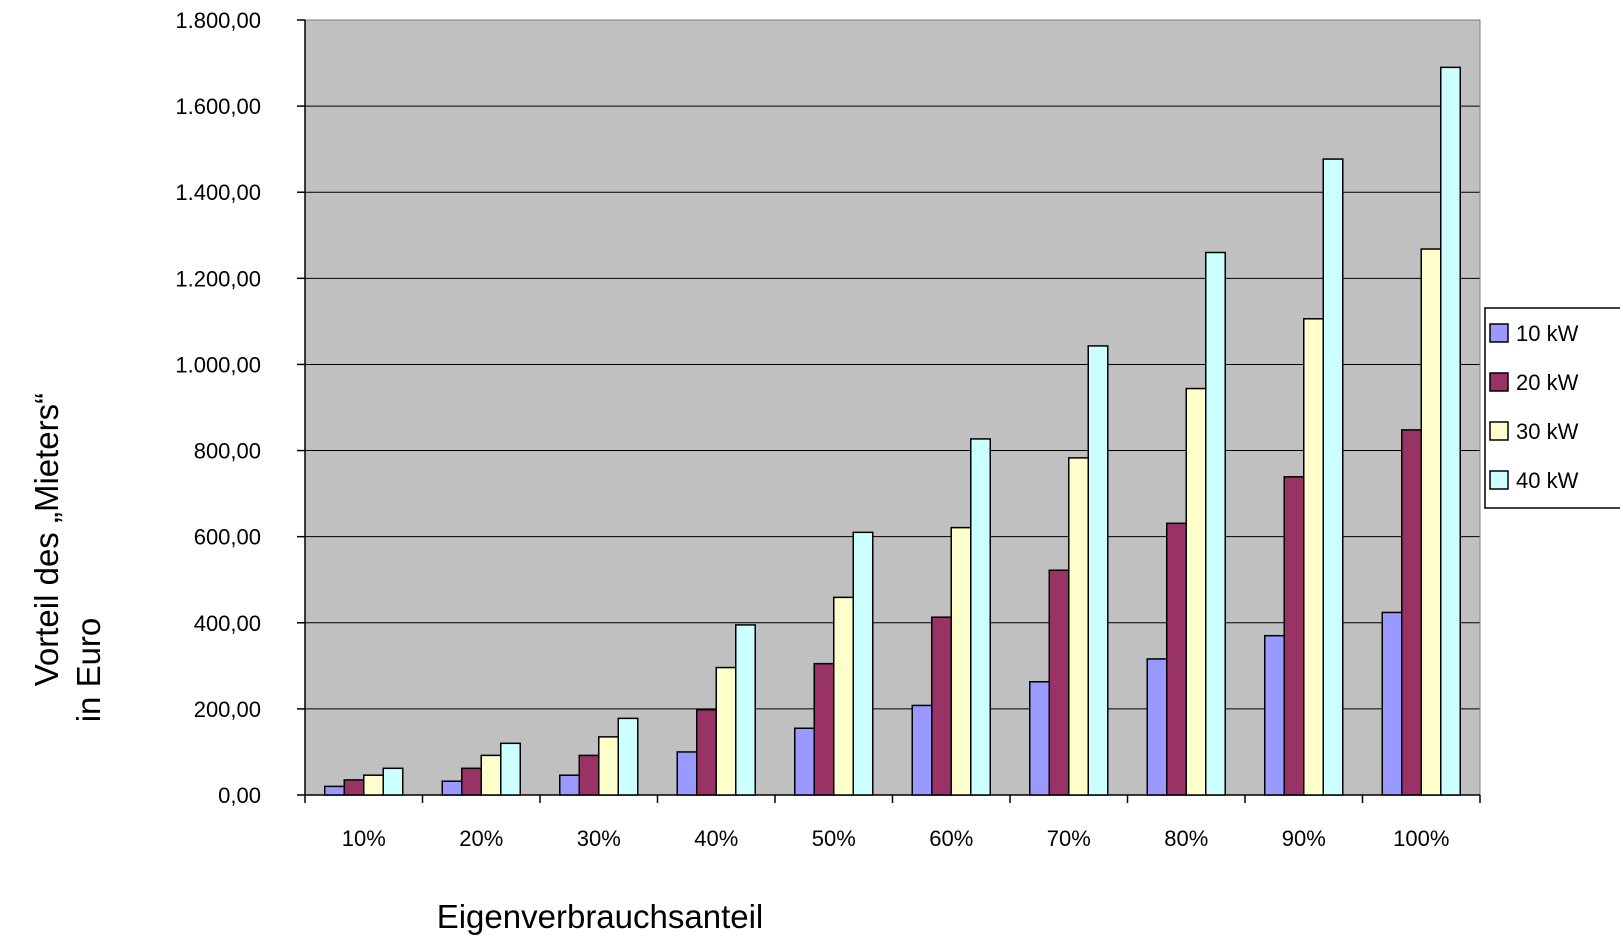 The width and height of the screenshot is (1620, 943). I want to click on x-tick-label: 30%, so click(599, 838).